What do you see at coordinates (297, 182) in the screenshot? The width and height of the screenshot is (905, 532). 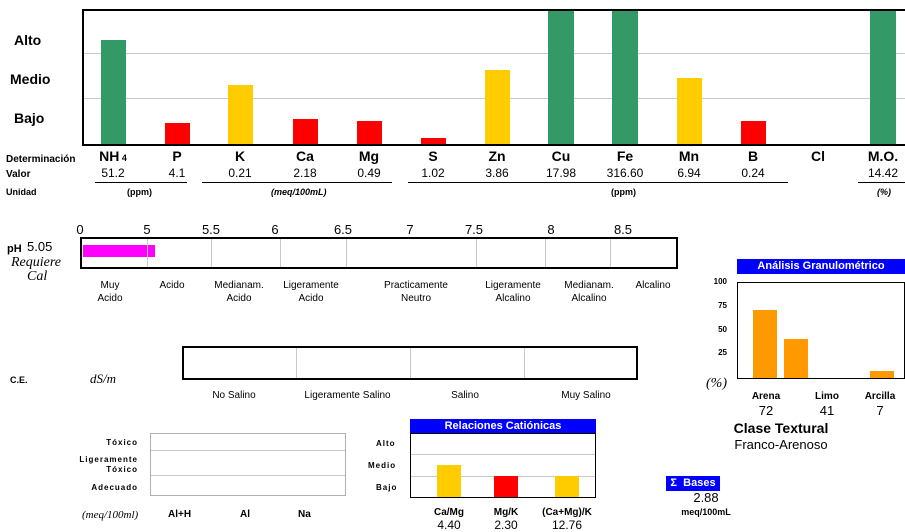 I see `underline-meq` at bounding box center [297, 182].